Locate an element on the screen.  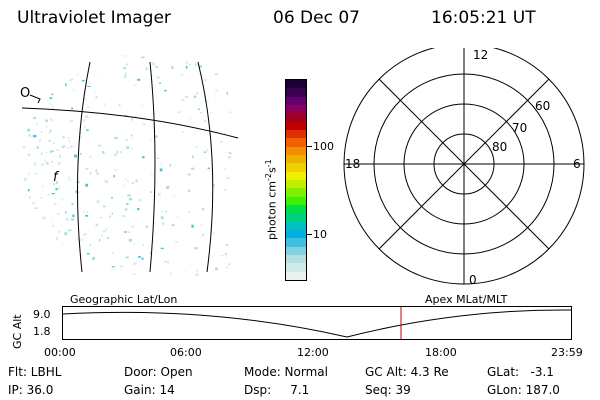
polar-diagonal is located at coordinates (464, 164).